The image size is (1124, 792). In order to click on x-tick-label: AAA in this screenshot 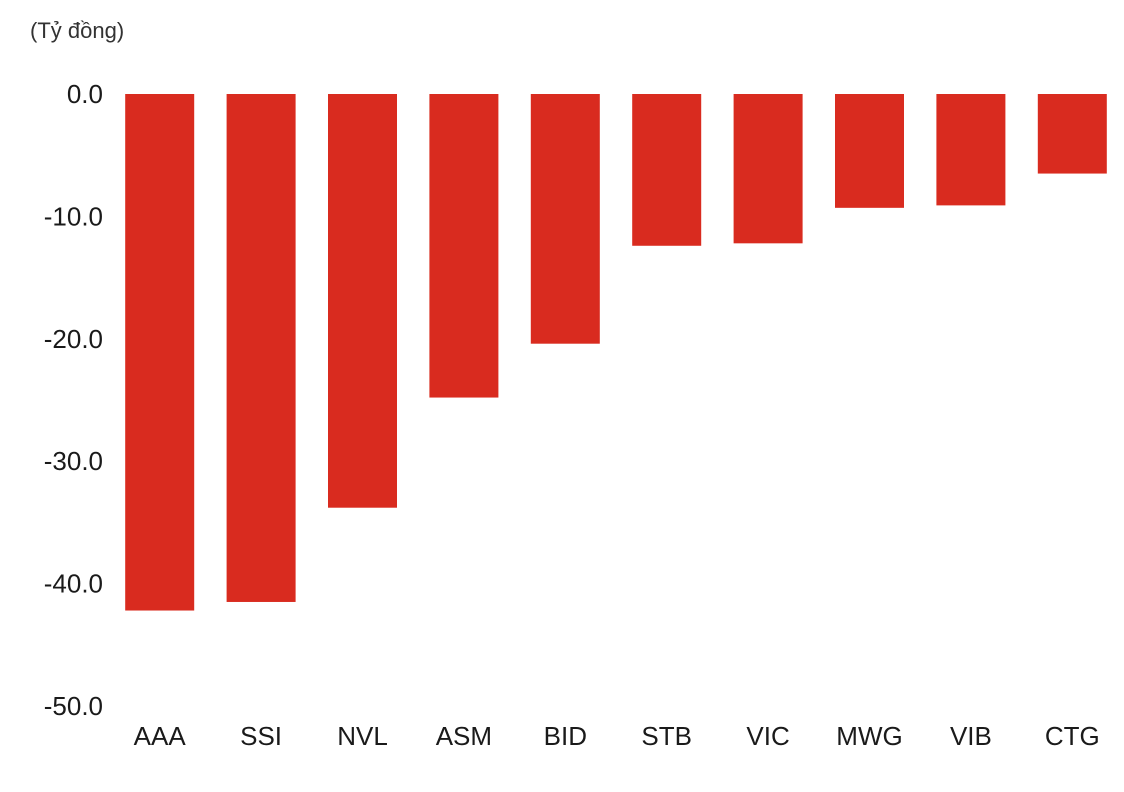, I will do `click(160, 736)`.